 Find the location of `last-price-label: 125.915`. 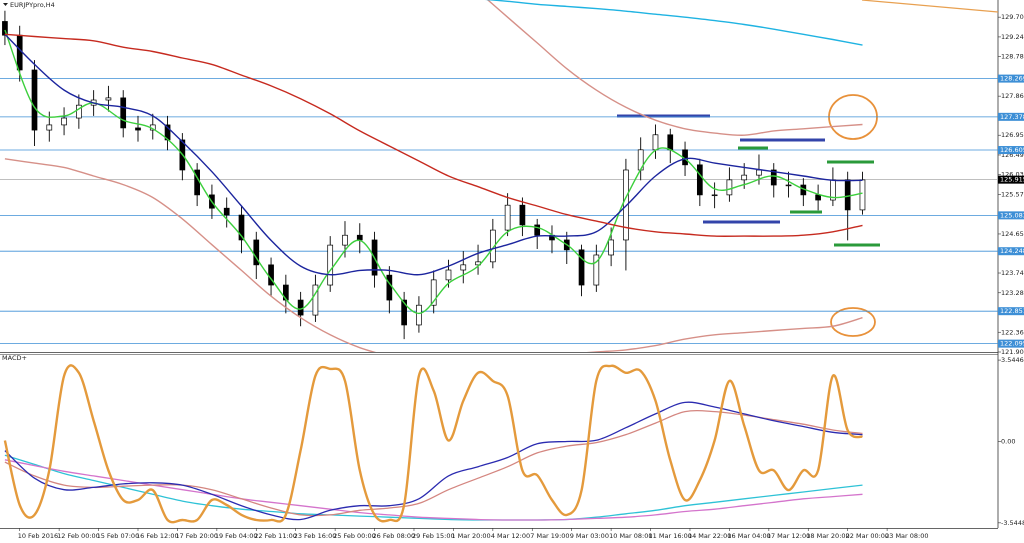

last-price-label: 125.915 is located at coordinates (1012, 180).